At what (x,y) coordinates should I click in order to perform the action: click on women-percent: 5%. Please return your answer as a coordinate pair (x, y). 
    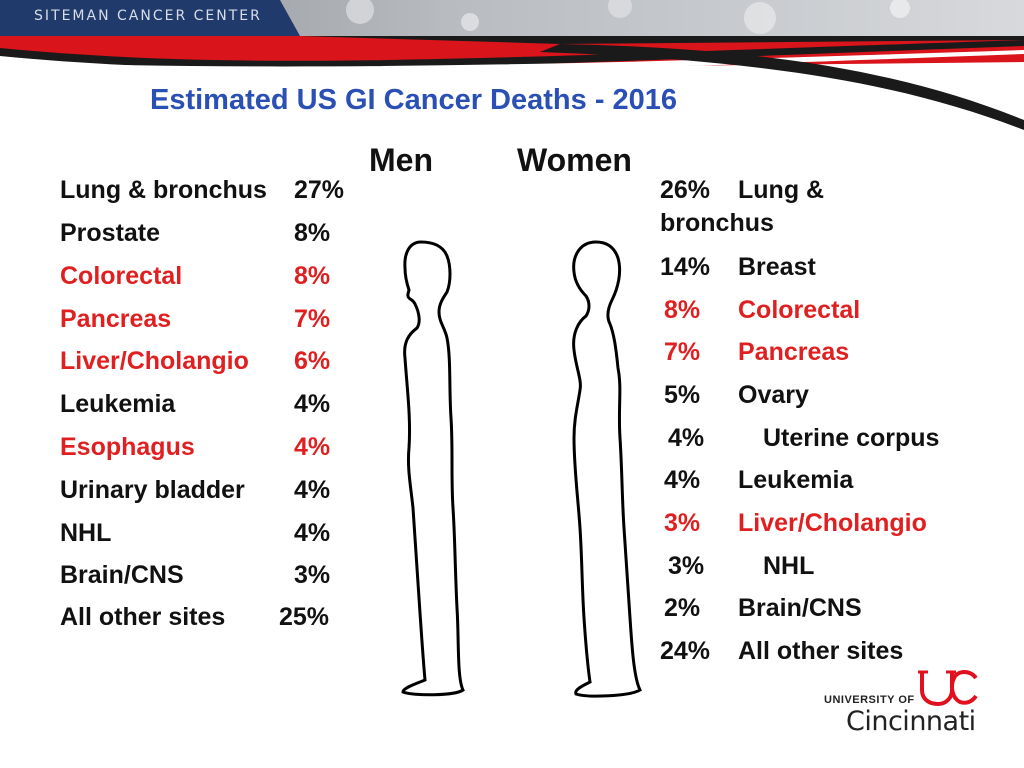
    Looking at the image, I should click on (682, 395).